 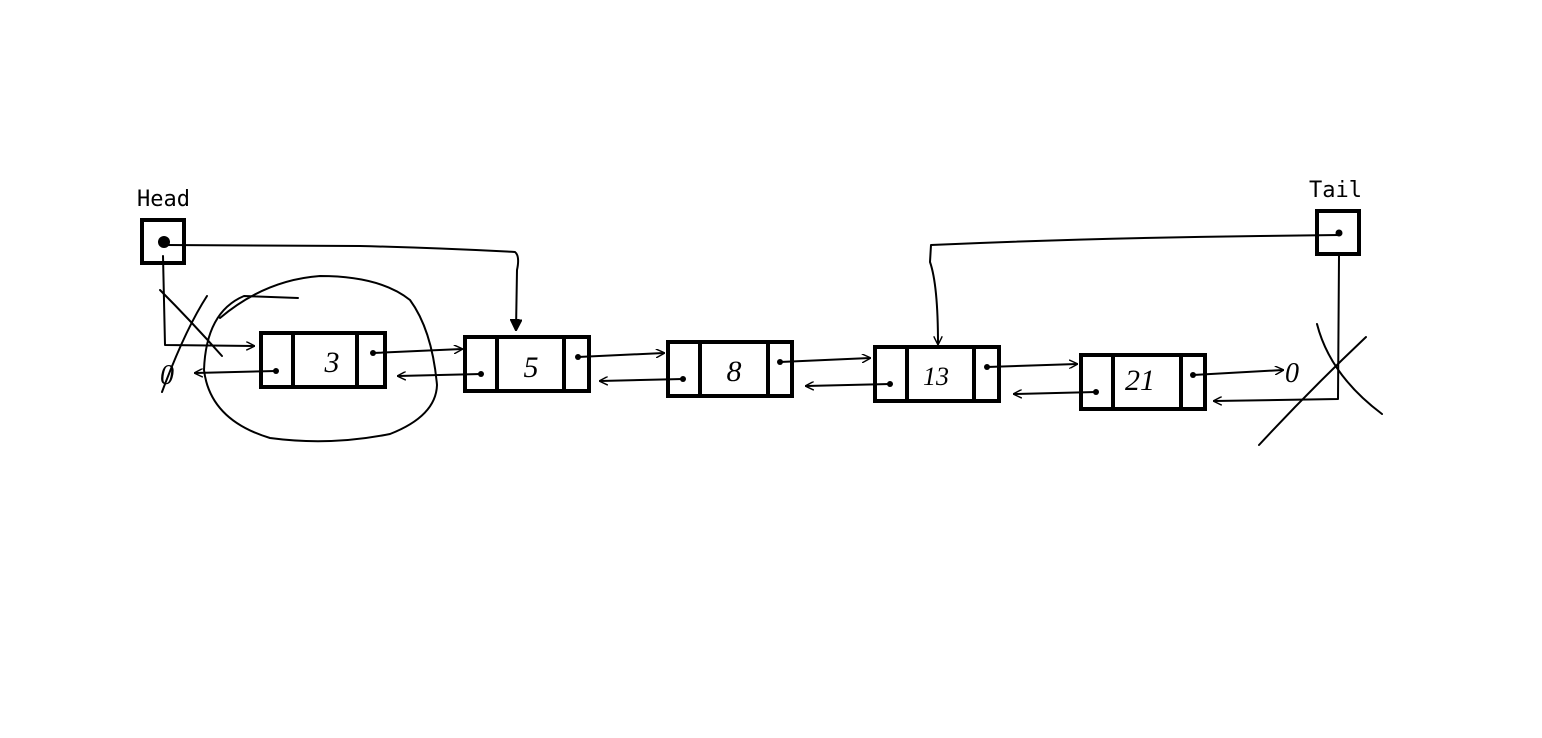 What do you see at coordinates (332, 362) in the screenshot?
I see `node-value: 3` at bounding box center [332, 362].